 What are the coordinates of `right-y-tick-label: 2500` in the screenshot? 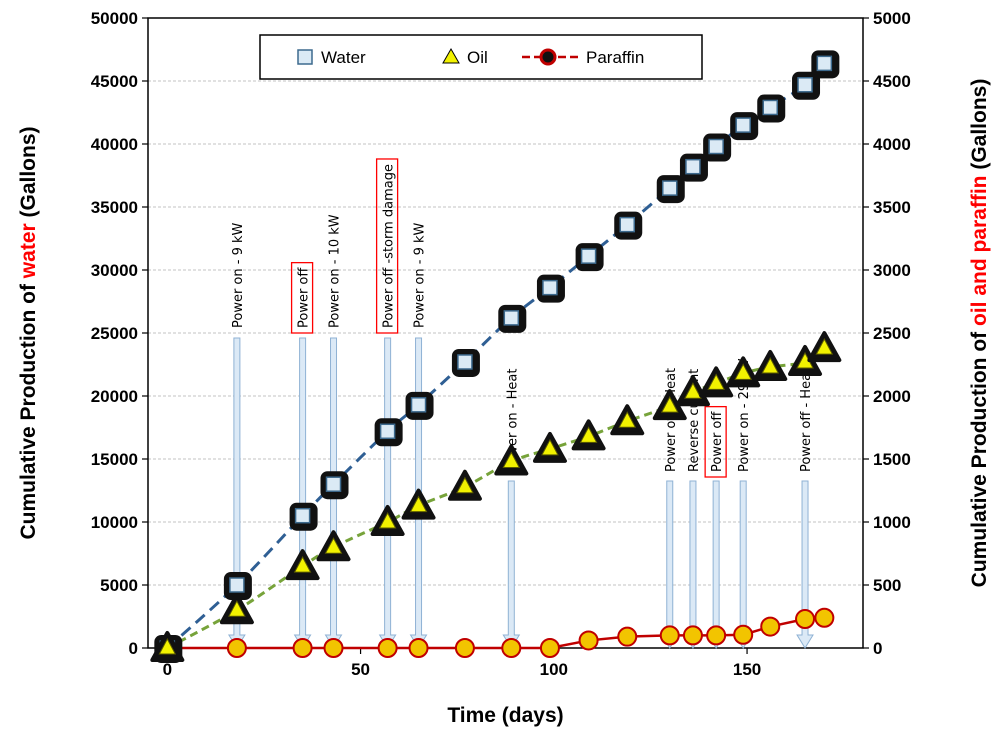 It's located at (892, 333).